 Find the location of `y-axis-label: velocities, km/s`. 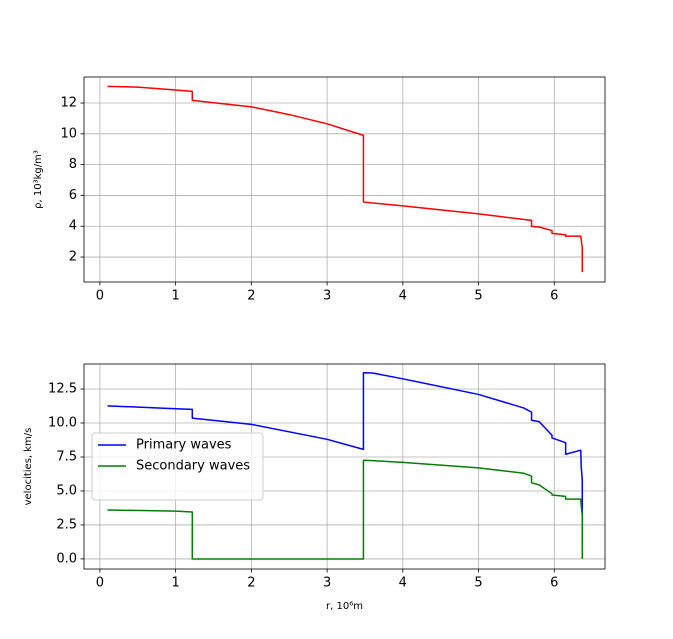

y-axis-label: velocities, km/s is located at coordinates (28, 467).